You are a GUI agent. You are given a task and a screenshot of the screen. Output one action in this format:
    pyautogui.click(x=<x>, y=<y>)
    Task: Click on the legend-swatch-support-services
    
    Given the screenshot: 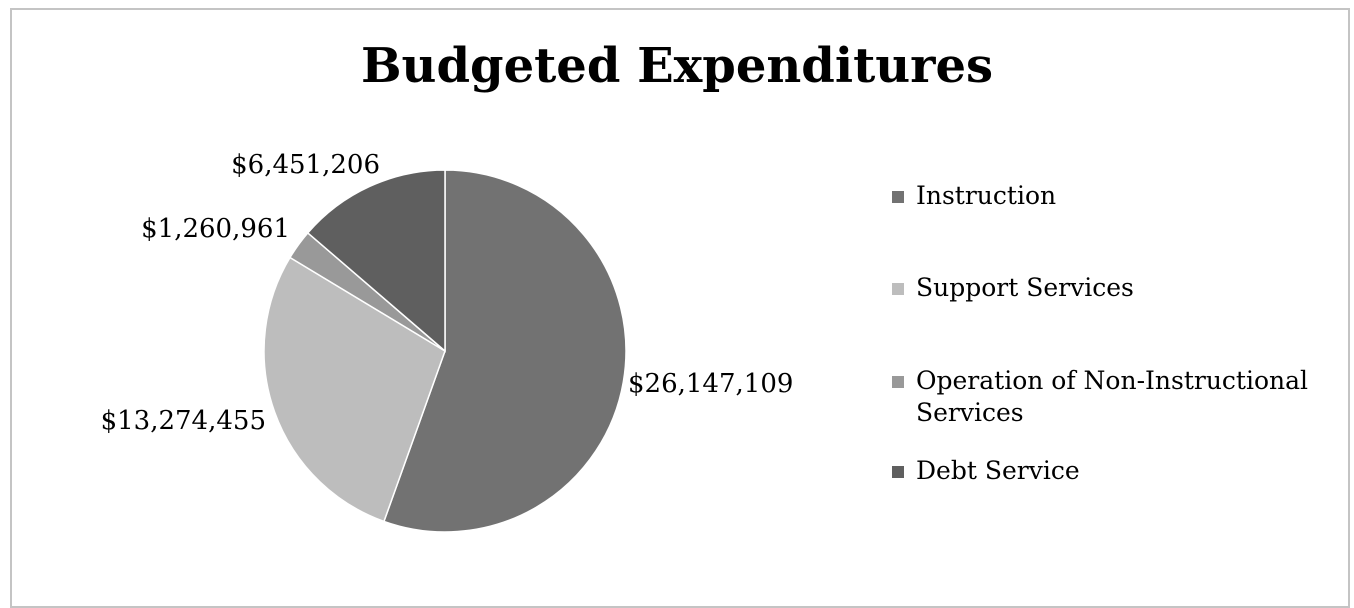 What is the action you would take?
    pyautogui.click(x=898, y=289)
    